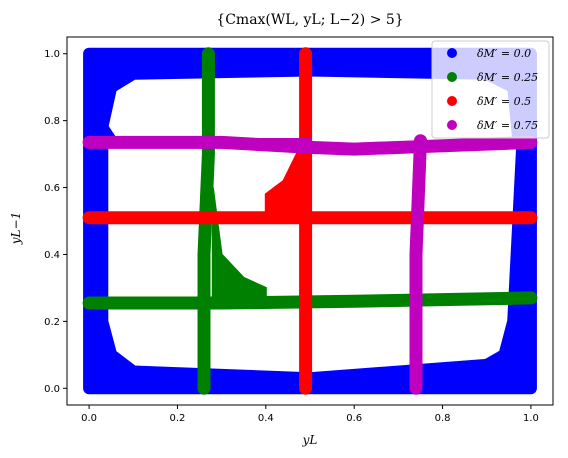 This screenshot has width=568, height=458. Describe the element at coordinates (89, 418) in the screenshot. I see `x-tick-label: 0.0` at that location.